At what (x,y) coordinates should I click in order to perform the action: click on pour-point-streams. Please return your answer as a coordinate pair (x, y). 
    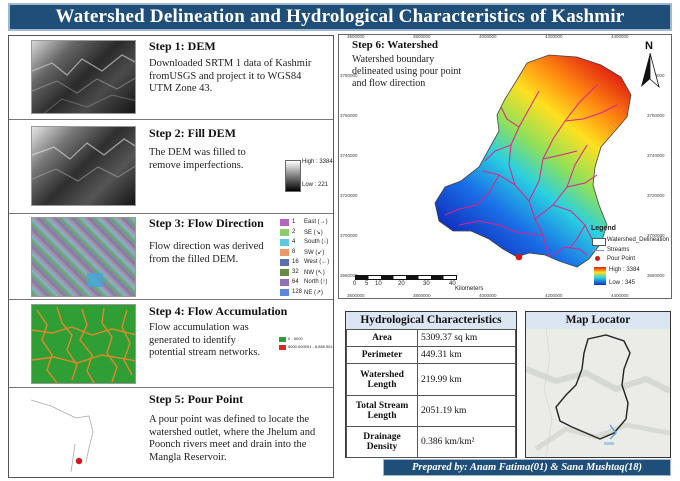
    Looking at the image, I should click on (62, 435).